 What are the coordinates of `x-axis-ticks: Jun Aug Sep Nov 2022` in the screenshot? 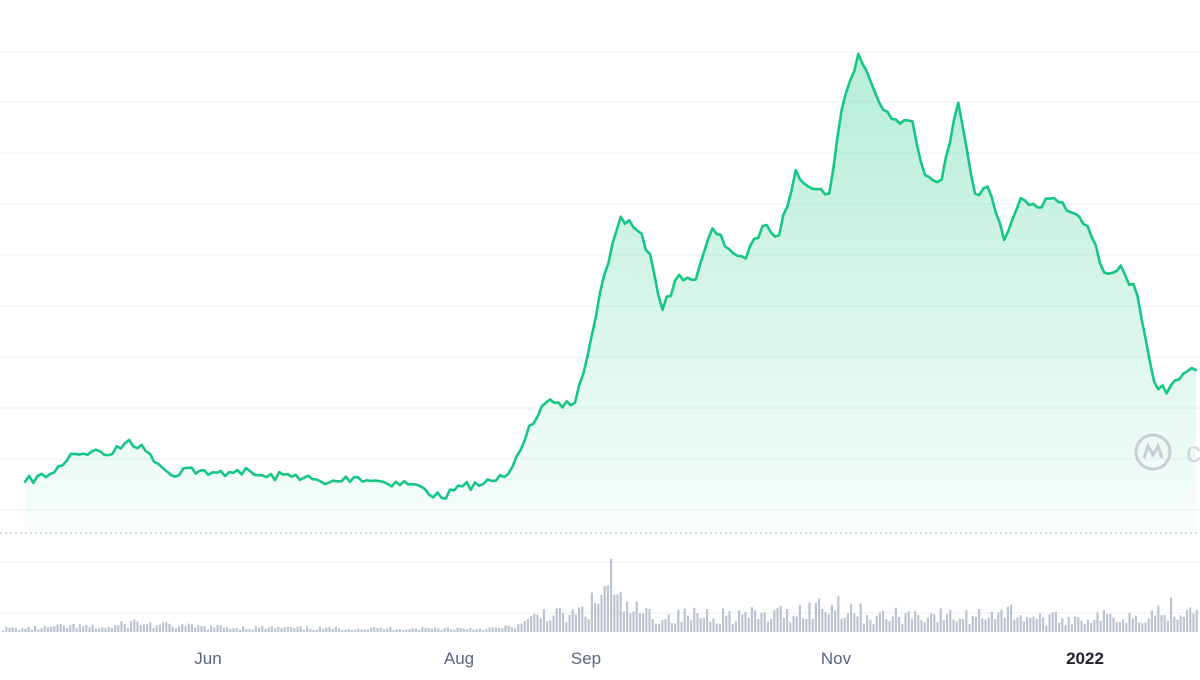 It's located at (649, 658).